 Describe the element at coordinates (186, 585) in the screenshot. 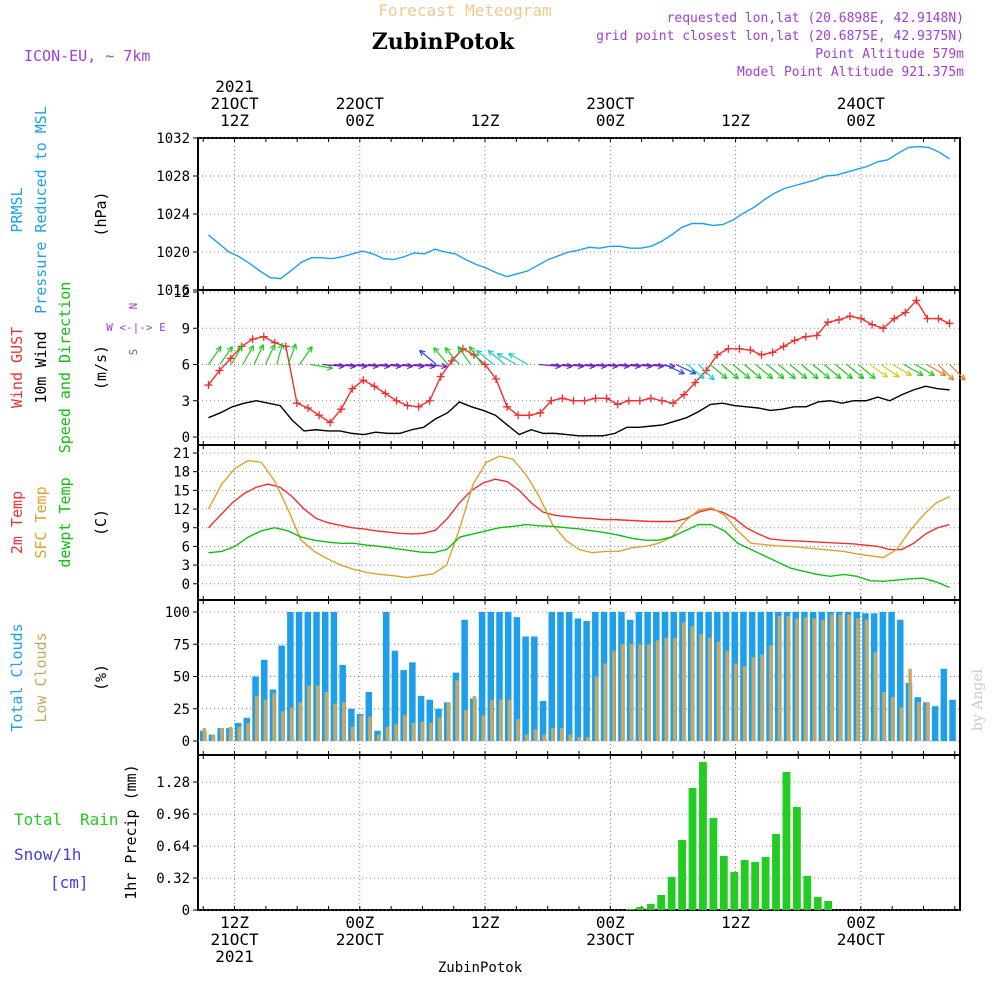

I see `temperature-ytick-label: 0` at that location.